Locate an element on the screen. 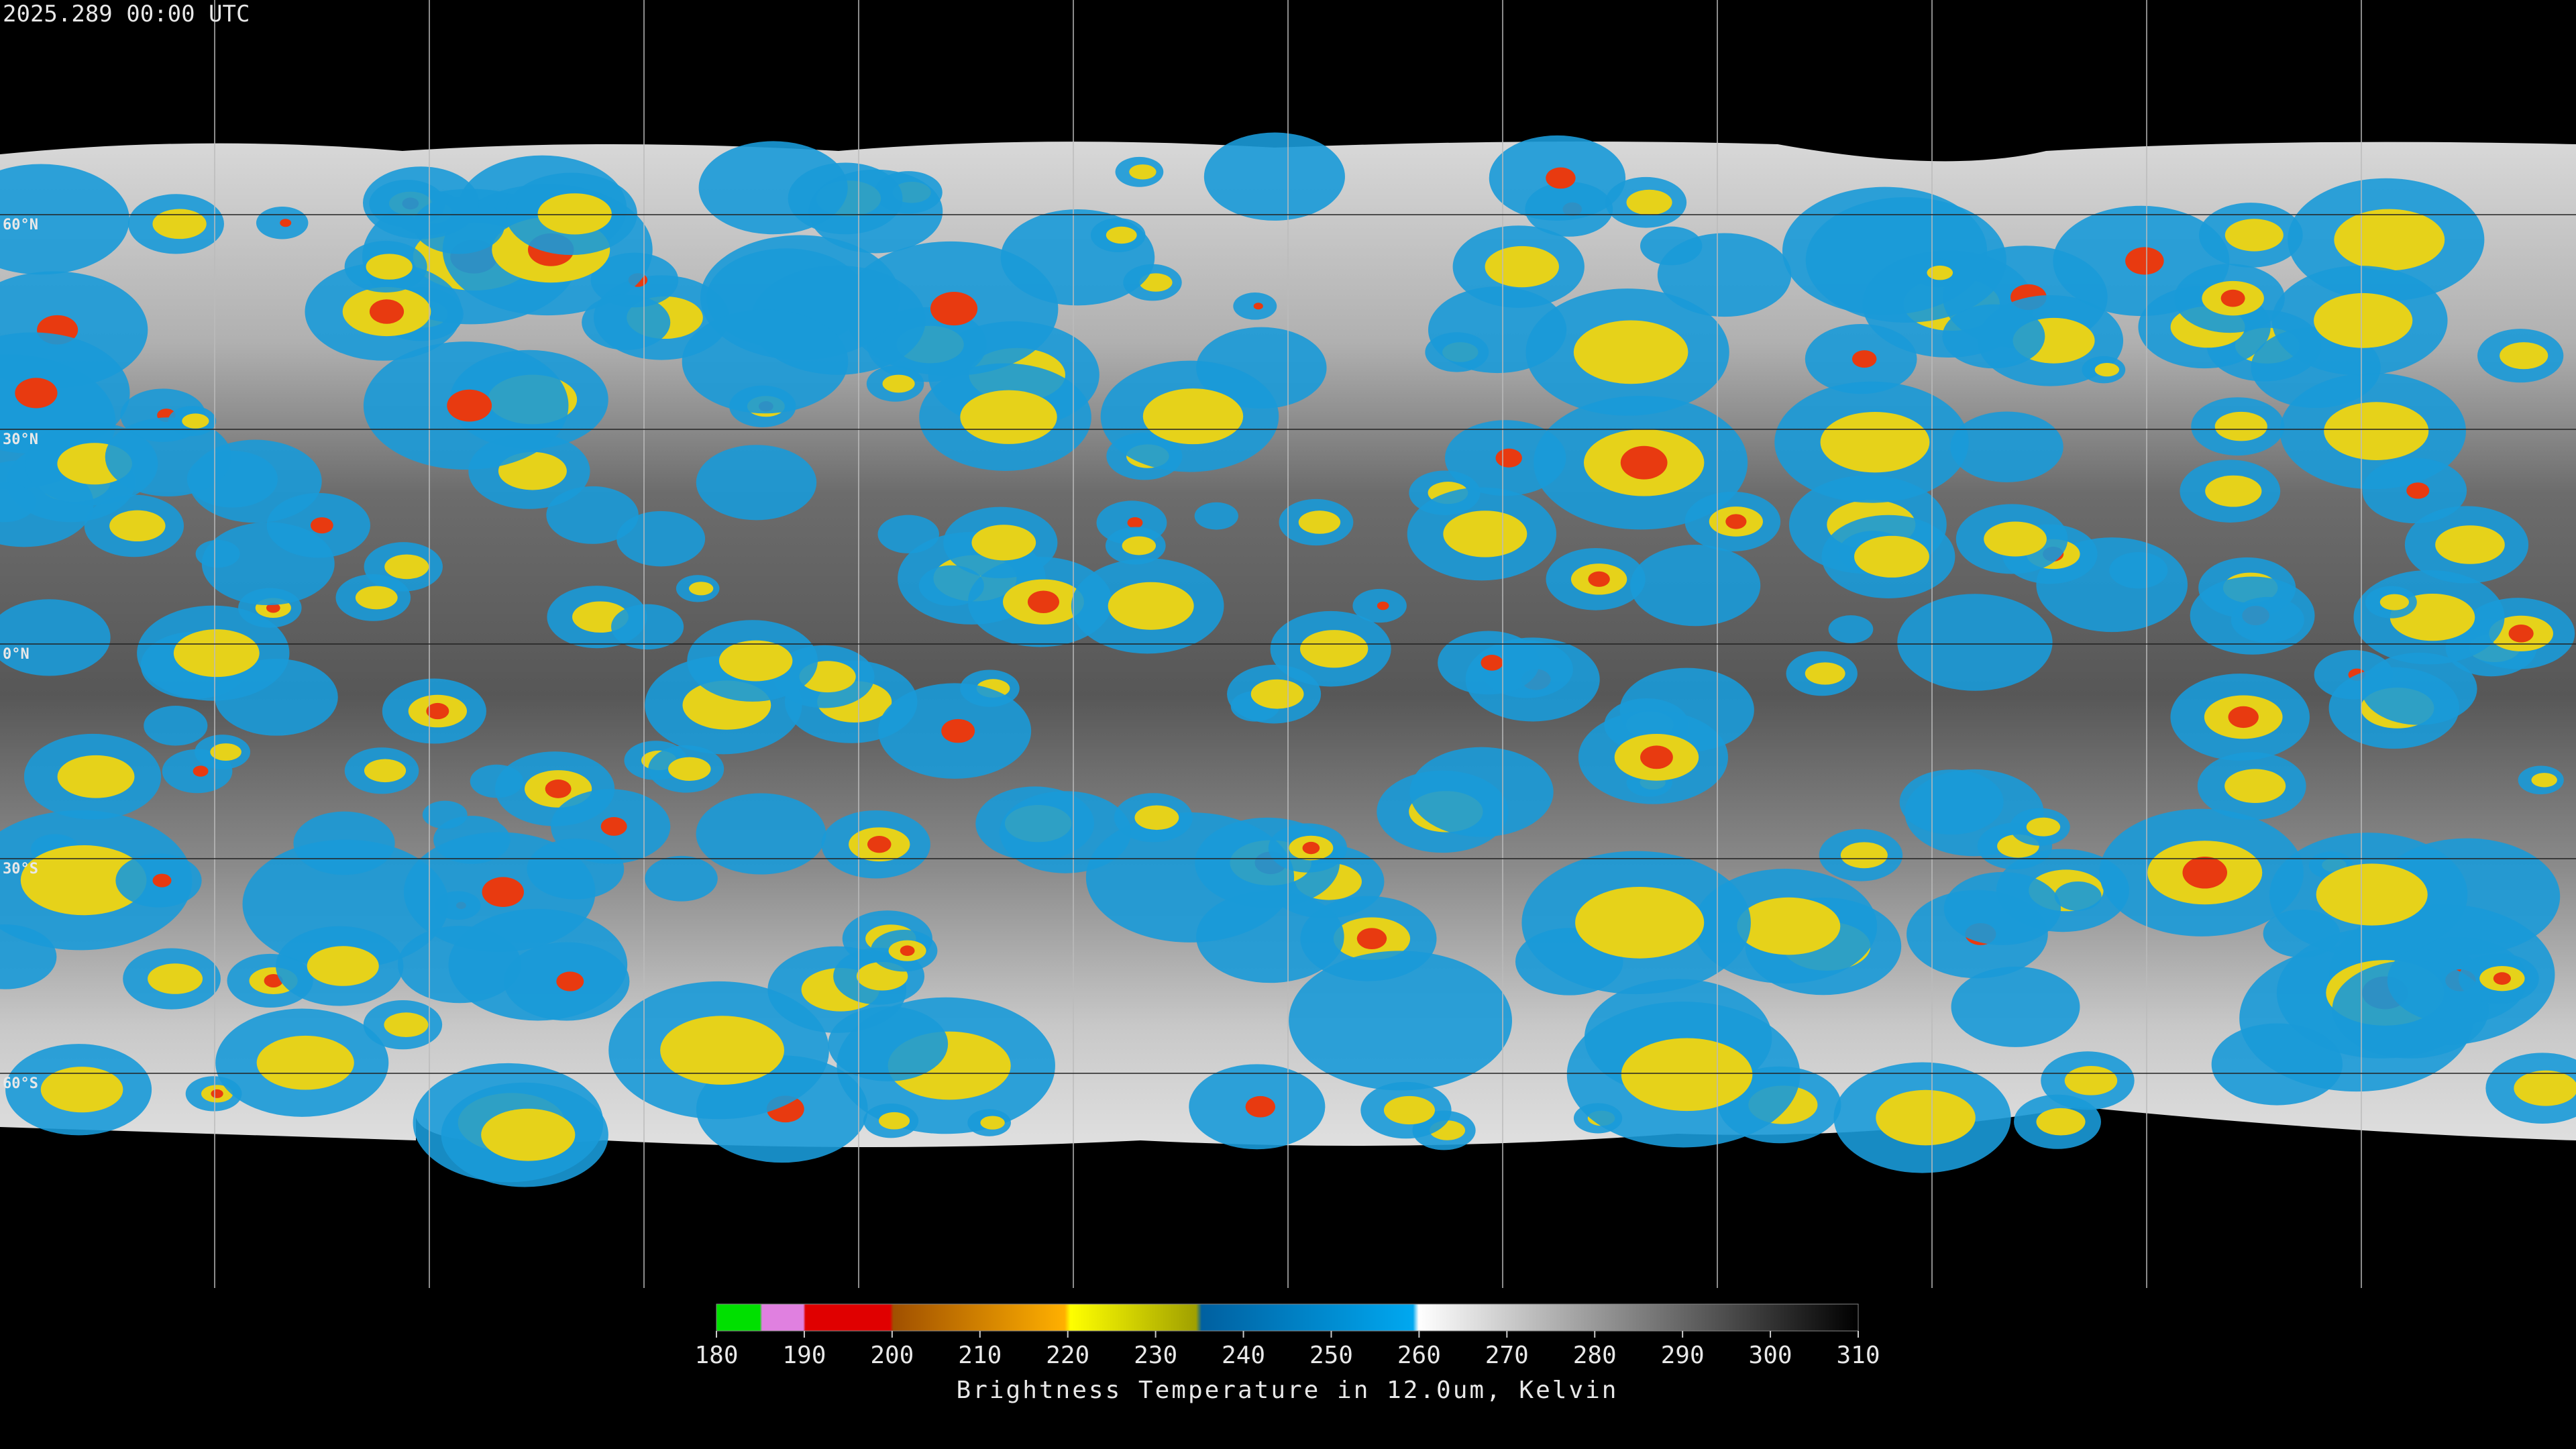 Image resolution: width=2576 pixels, height=1449 pixels. colorbar-tick-label: 270 is located at coordinates (1507, 1355).